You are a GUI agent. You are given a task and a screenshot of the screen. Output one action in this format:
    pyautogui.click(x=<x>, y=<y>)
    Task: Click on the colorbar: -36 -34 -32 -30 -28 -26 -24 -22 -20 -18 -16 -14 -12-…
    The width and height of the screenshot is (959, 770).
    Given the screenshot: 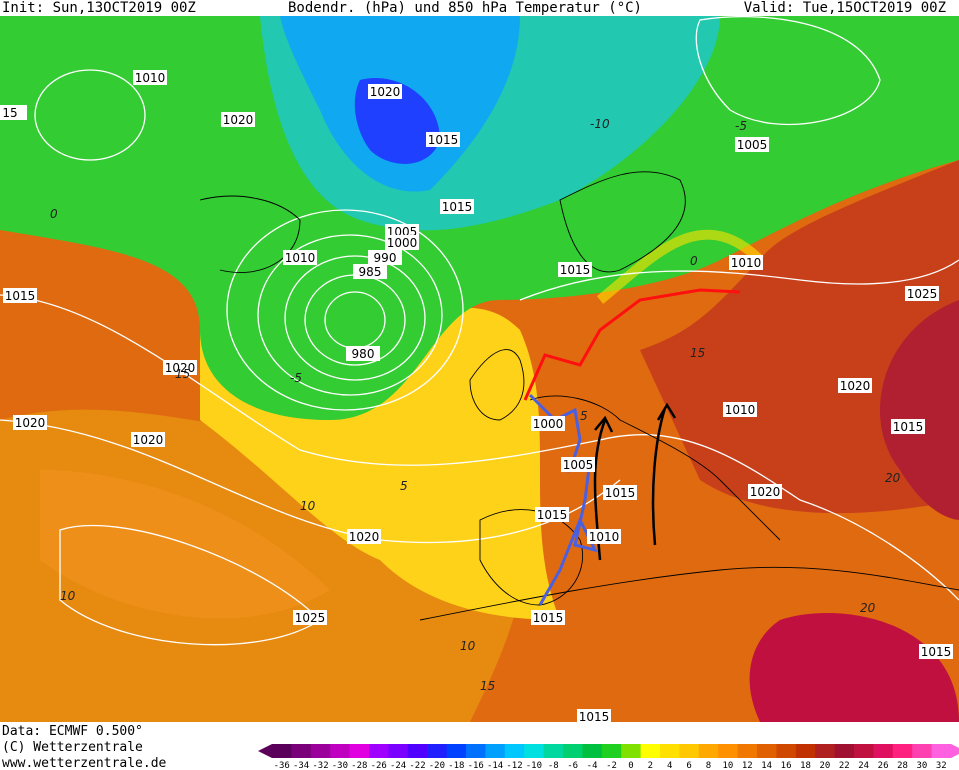 What is the action you would take?
    pyautogui.click(x=608, y=757)
    